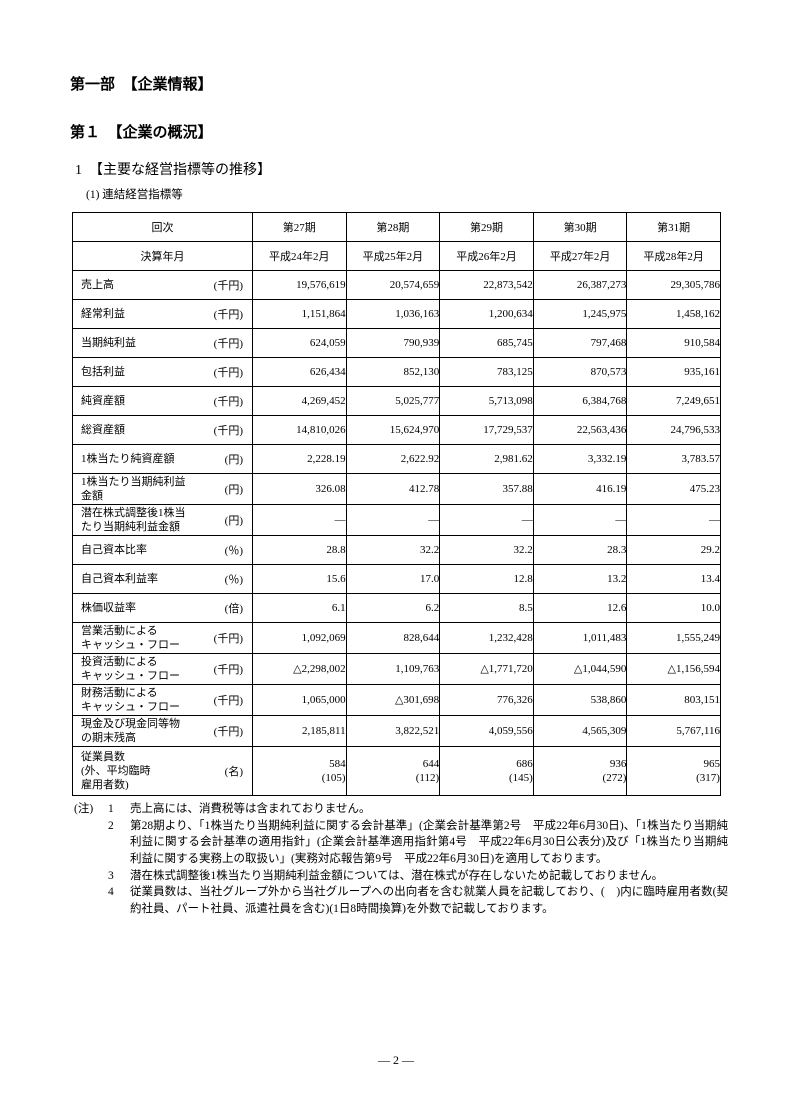 Image resolution: width=790 pixels, height=1118 pixels. I want to click on header-label-kaiji: 回次, so click(162, 227).